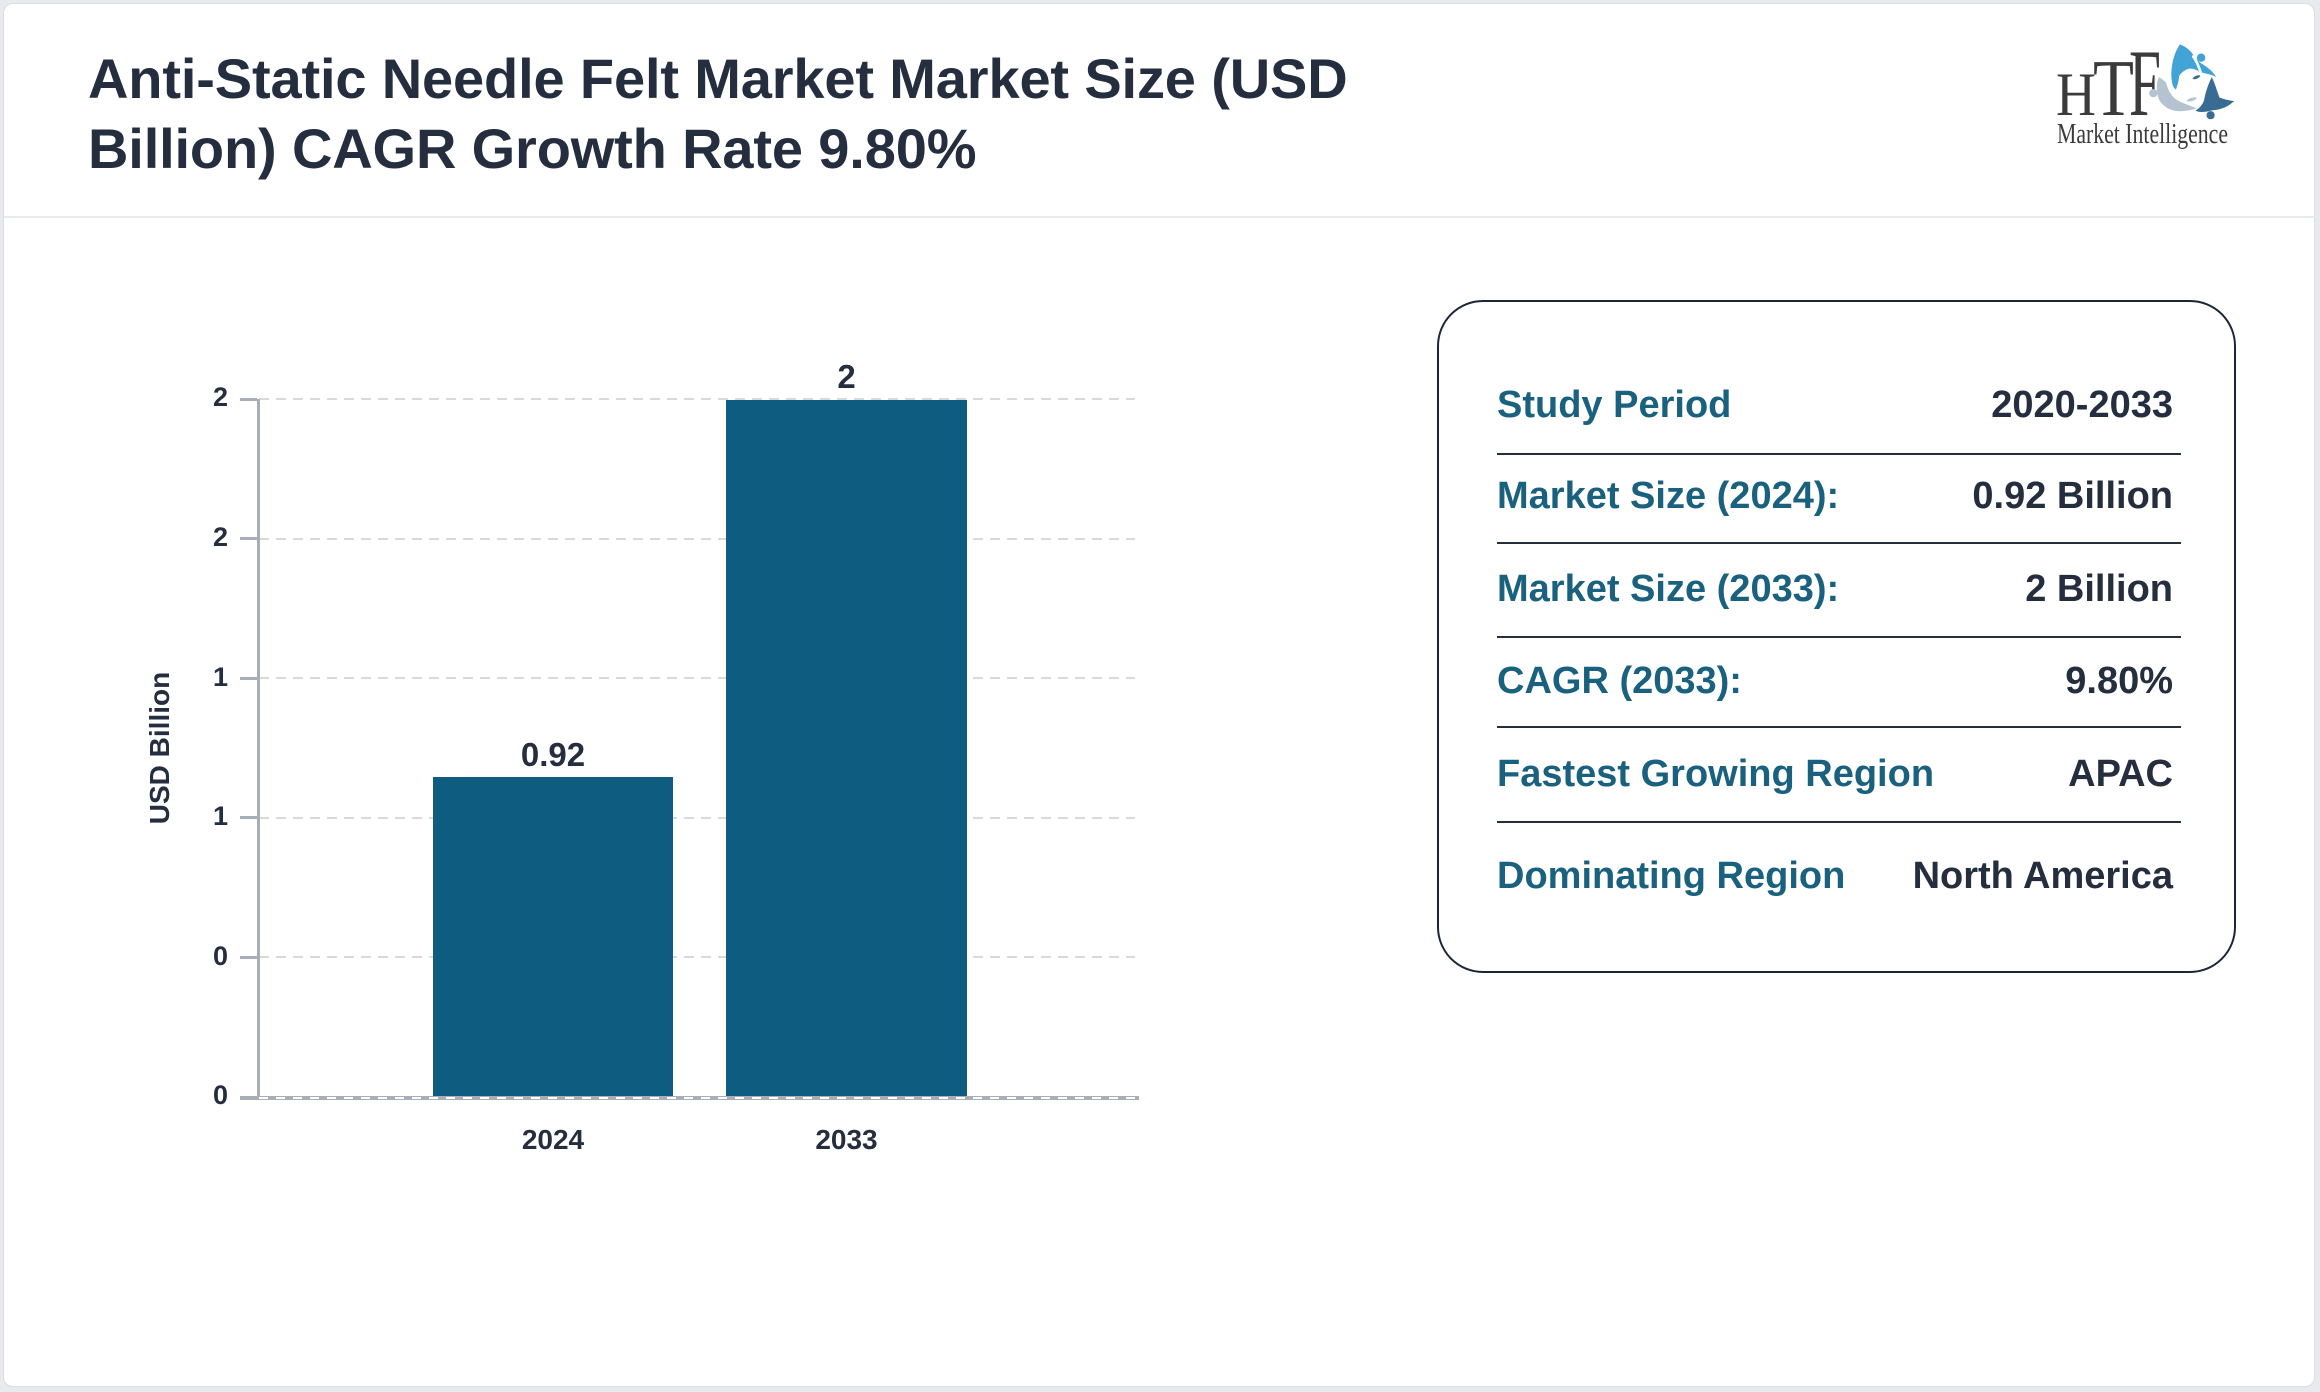 This screenshot has height=1392, width=2320. What do you see at coordinates (2145, 83) in the screenshot?
I see `svg-text: F` at bounding box center [2145, 83].